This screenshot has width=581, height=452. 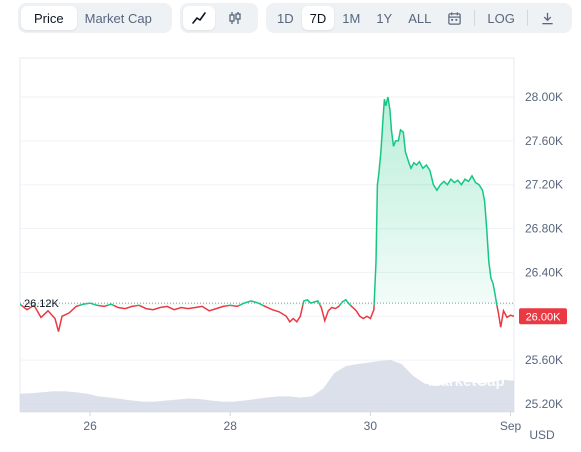 I want to click on download-button, so click(x=547, y=18).